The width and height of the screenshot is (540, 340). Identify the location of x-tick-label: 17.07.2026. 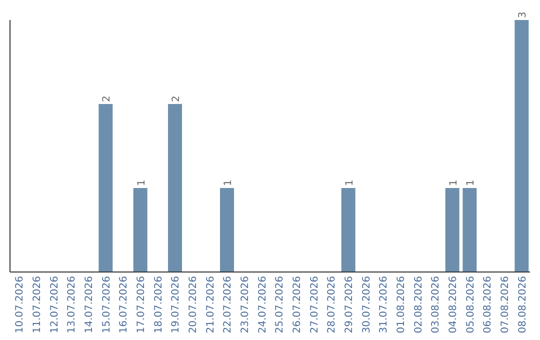
(141, 305).